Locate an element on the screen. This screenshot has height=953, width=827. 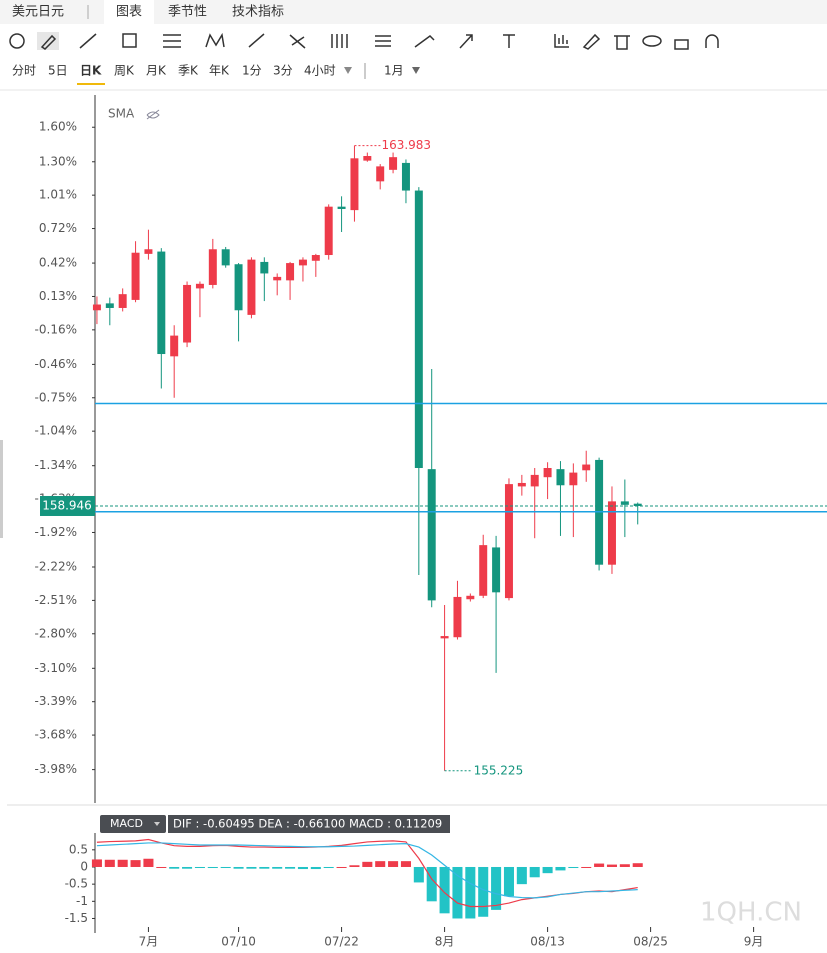
y-tick-label: -1.5 is located at coordinates (76, 918).